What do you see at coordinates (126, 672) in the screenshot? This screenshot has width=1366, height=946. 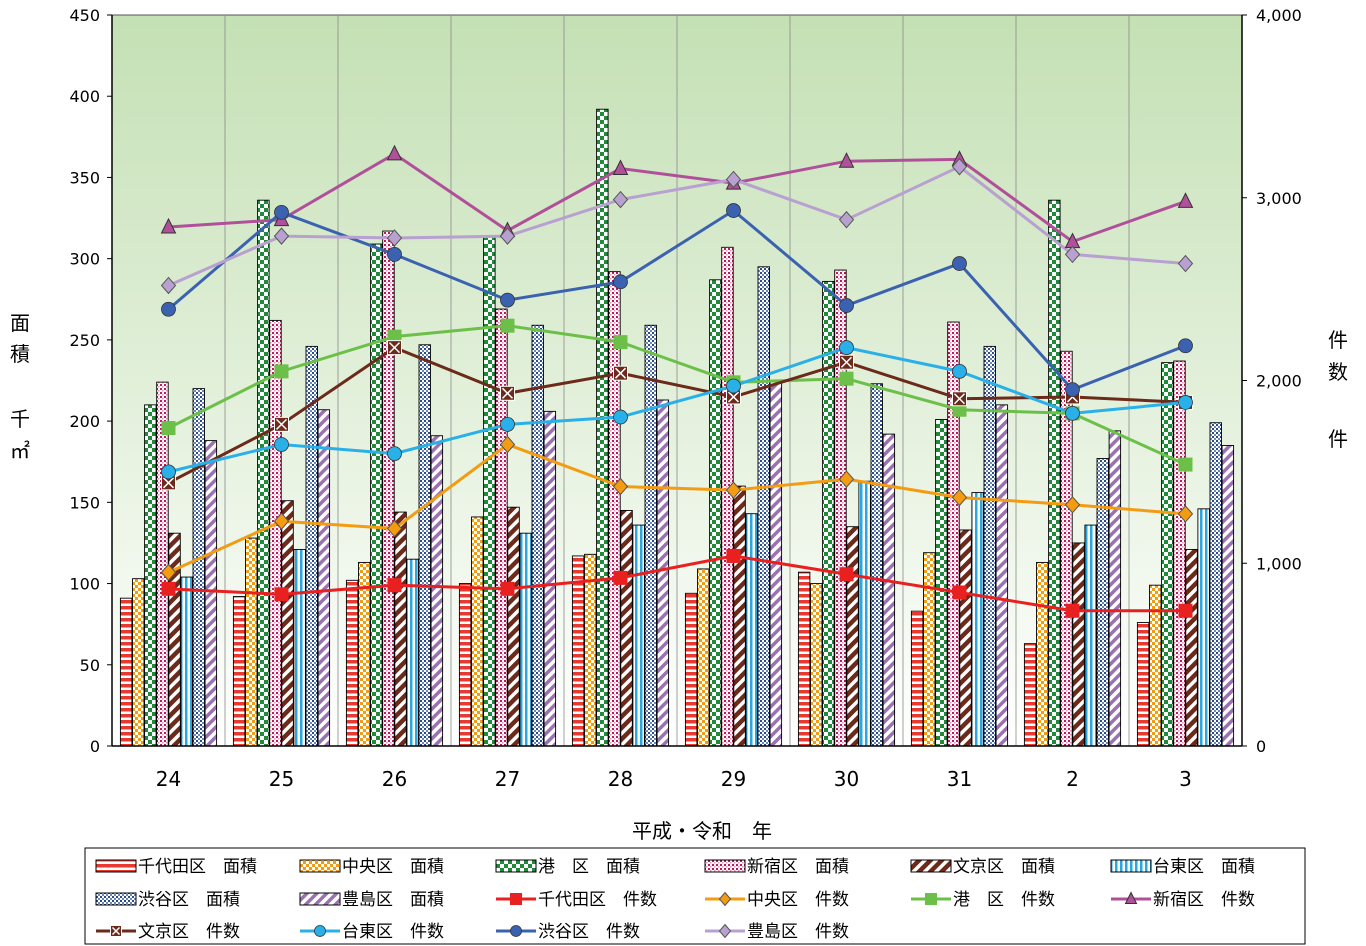 I see `bar-千代田区-面積-24` at bounding box center [126, 672].